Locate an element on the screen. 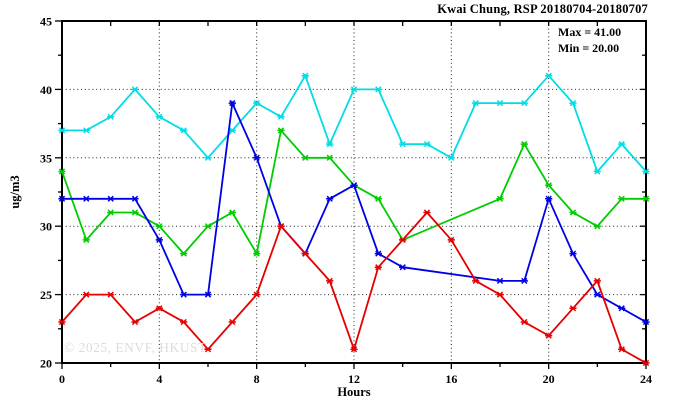 Image resolution: width=674 pixels, height=409 pixels. y-tick-label: 25 is located at coordinates (46, 295).